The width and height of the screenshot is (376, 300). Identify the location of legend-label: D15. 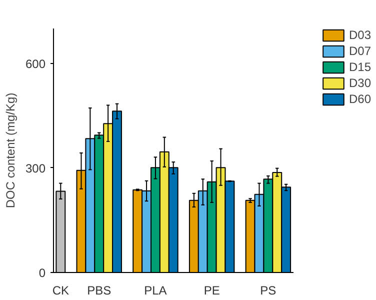
(359, 67).